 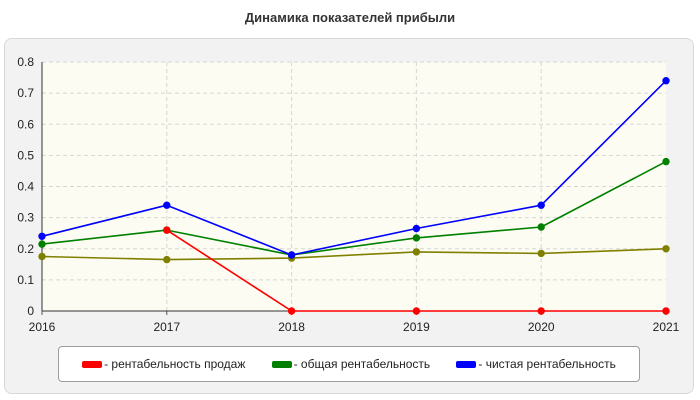 I want to click on legend-swatch-green, so click(x=281, y=364).